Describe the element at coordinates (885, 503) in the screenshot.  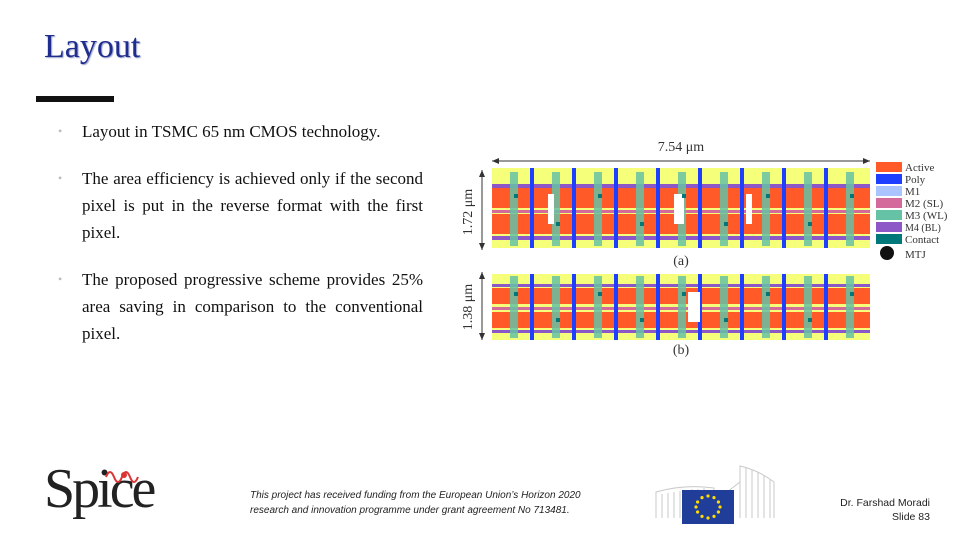
I see `author-name: Dr. Farshad Moradi` at that location.